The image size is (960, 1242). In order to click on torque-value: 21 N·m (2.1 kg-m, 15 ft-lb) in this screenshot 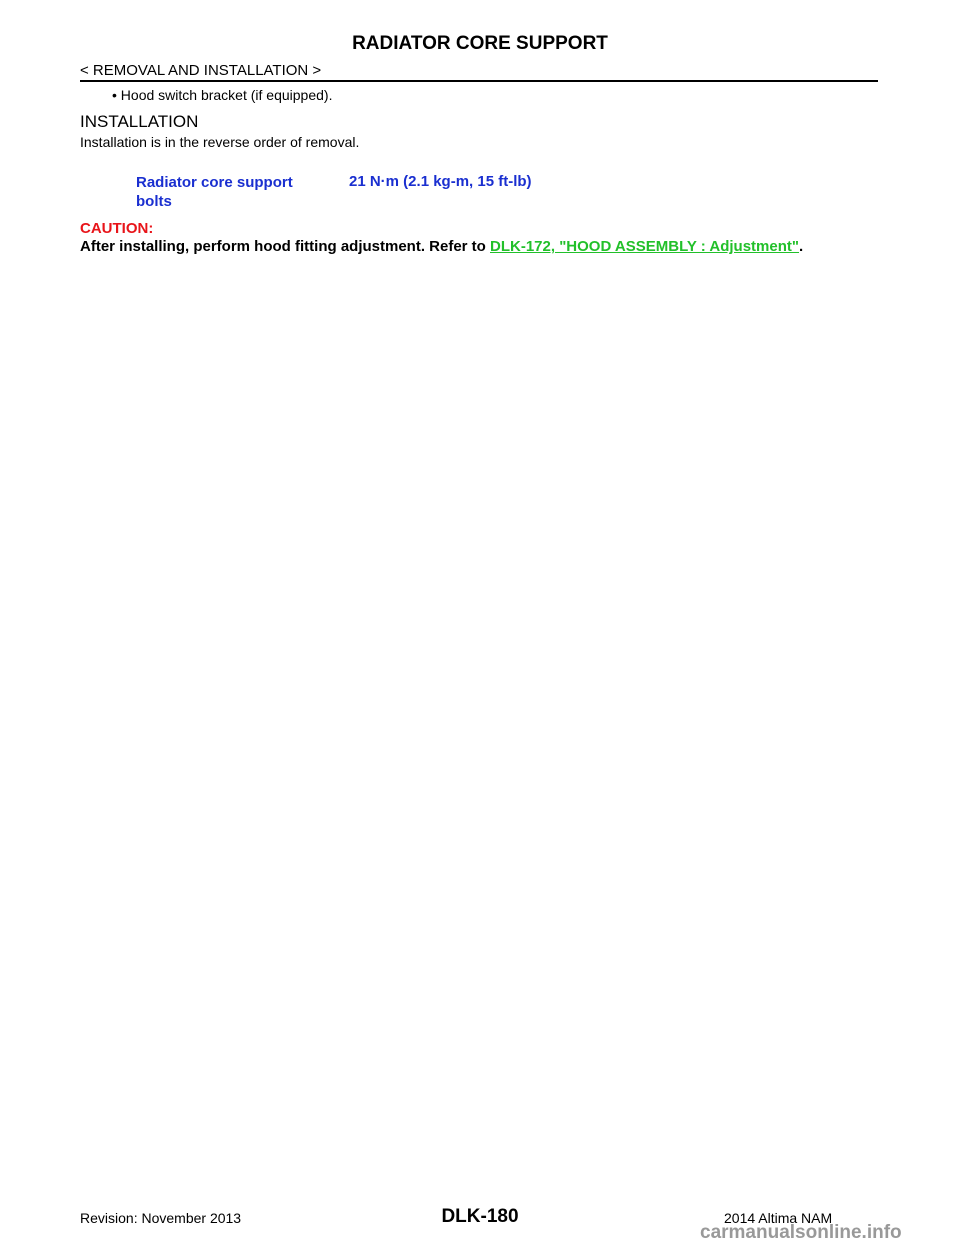, I will do `click(440, 181)`.